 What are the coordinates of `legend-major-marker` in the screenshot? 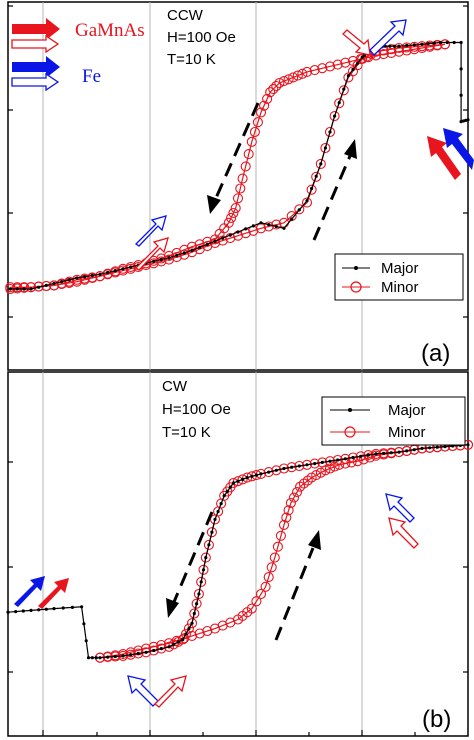 It's located at (356, 268).